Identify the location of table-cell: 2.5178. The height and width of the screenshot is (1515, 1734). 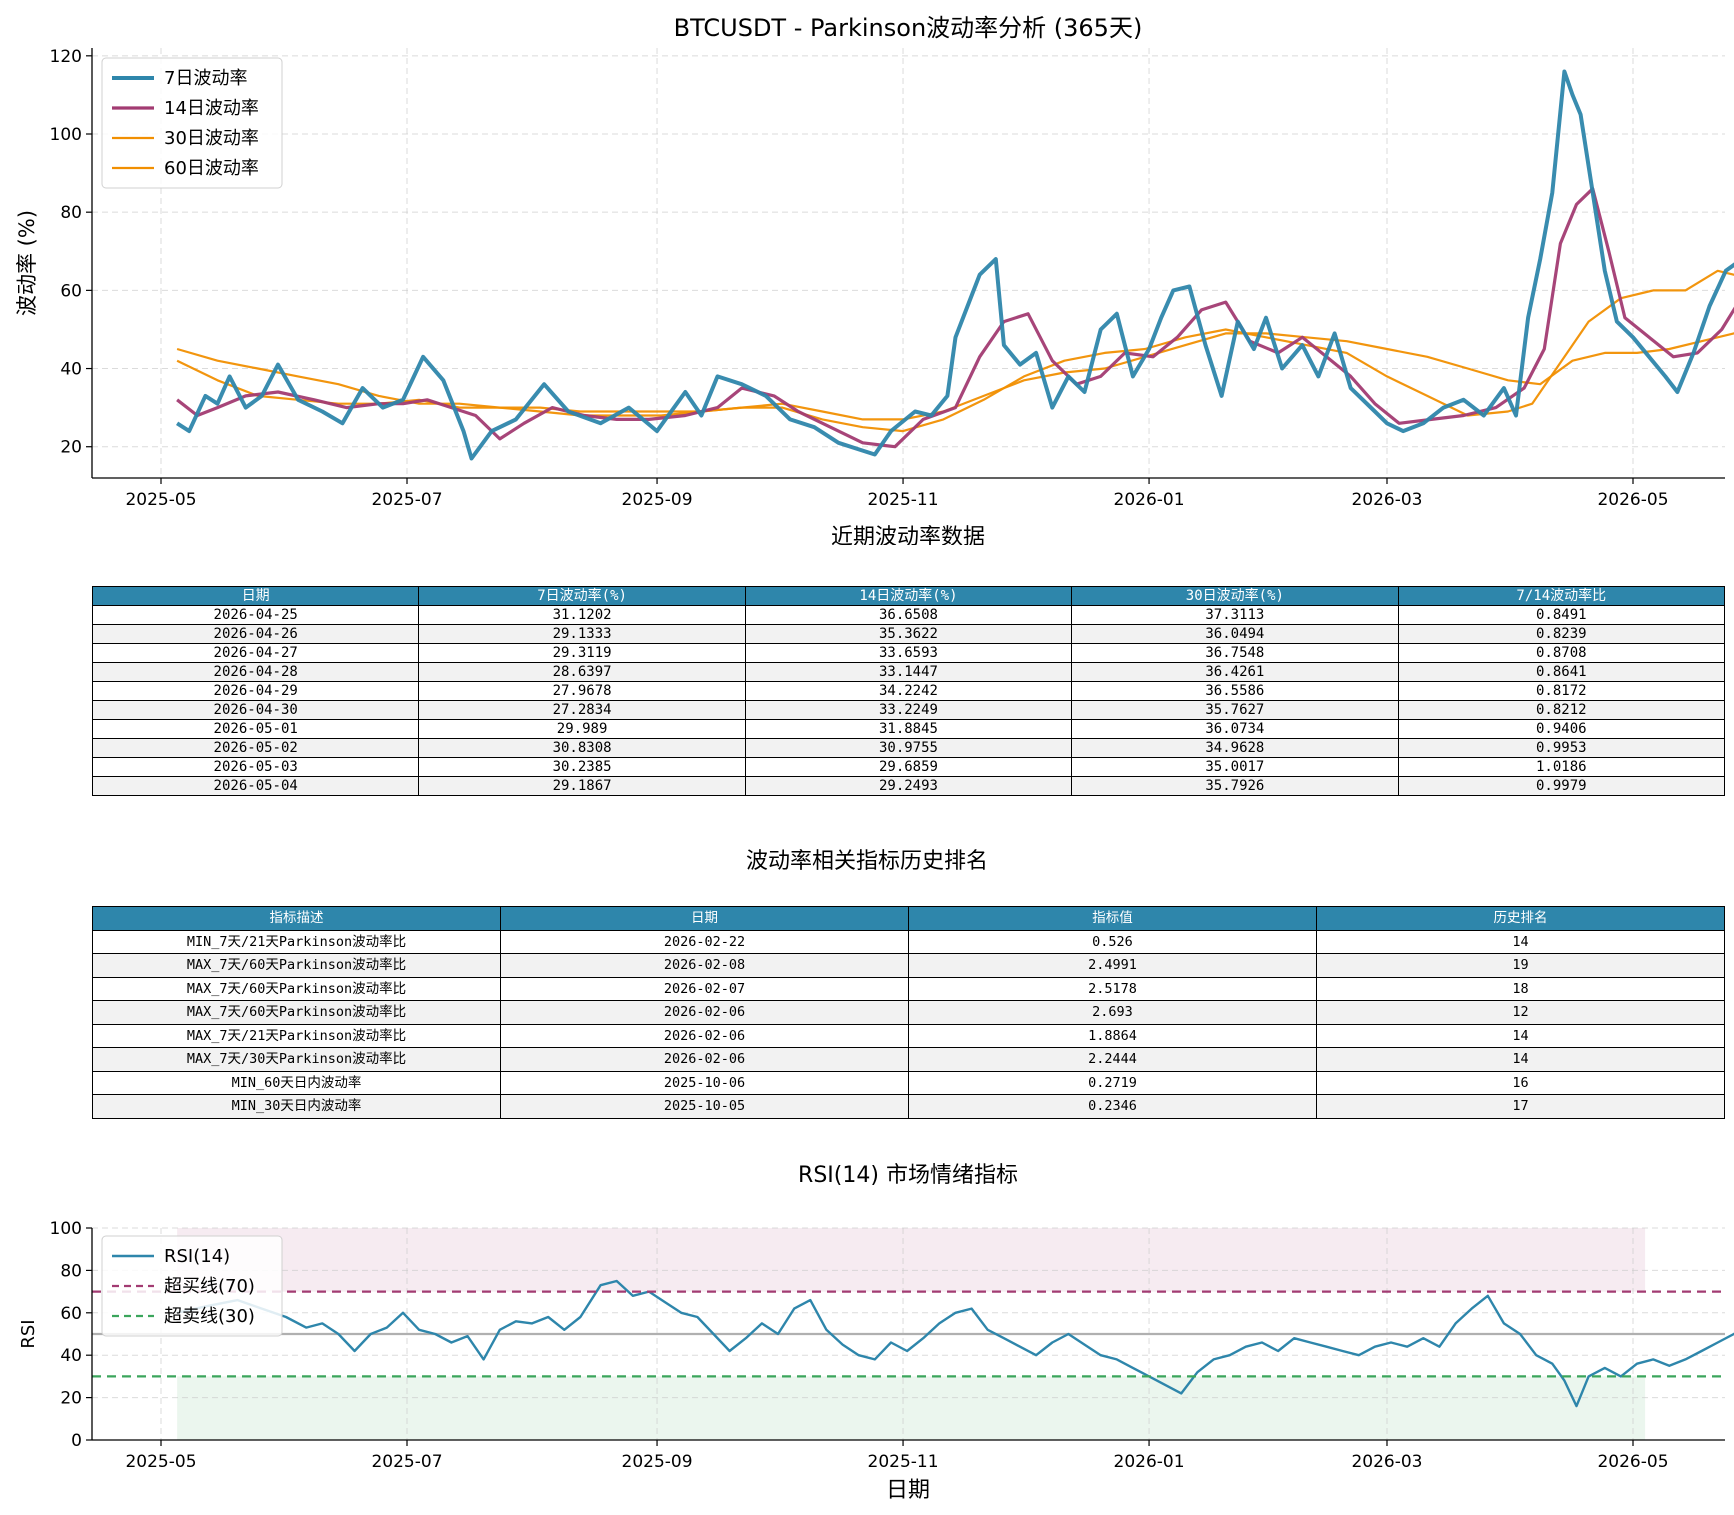
(1112, 988).